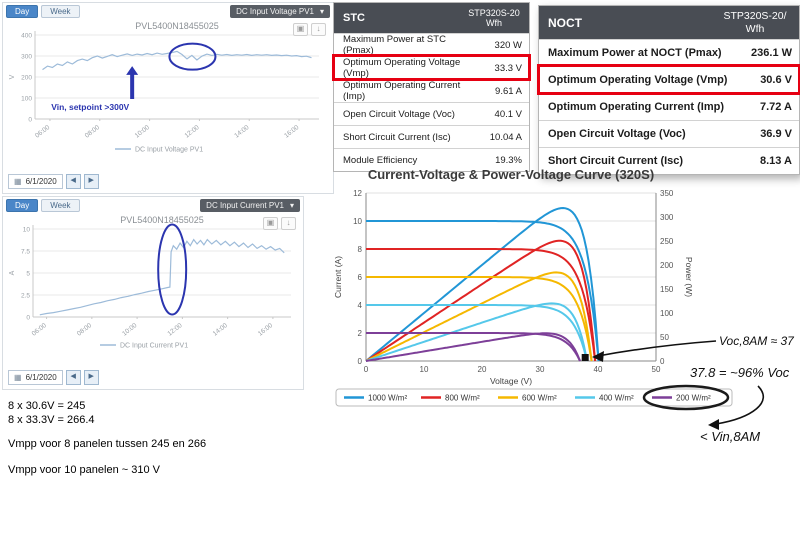  What do you see at coordinates (27, 230) in the screenshot?
I see `y-tick-label: 10` at bounding box center [27, 230].